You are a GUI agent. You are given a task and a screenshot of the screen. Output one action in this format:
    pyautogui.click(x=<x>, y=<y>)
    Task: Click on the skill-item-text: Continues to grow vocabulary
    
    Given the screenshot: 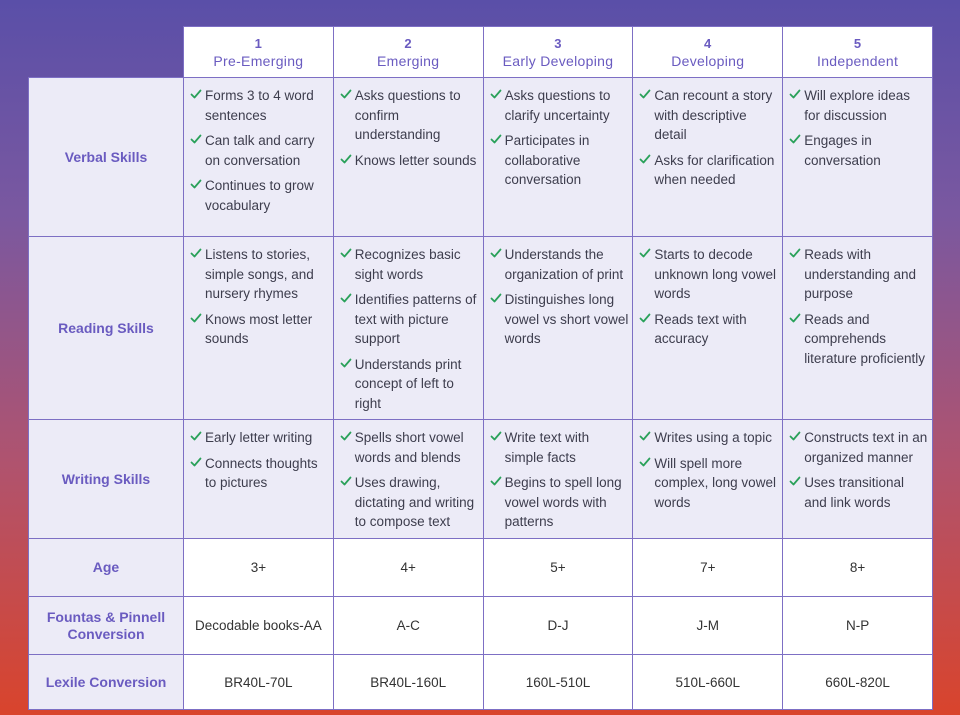 What is the action you would take?
    pyautogui.click(x=259, y=195)
    